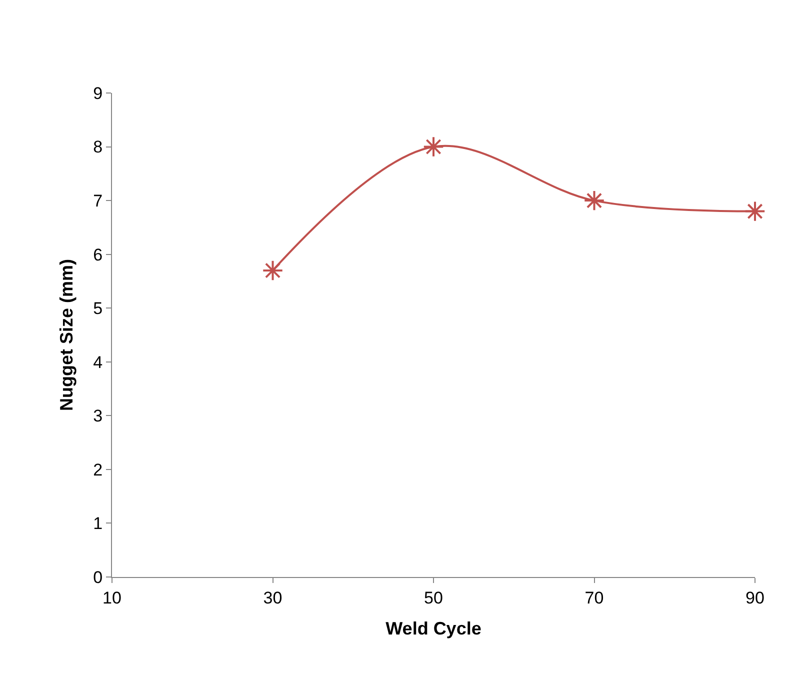  What do you see at coordinates (433, 598) in the screenshot?
I see `x-tick-label: 50` at bounding box center [433, 598].